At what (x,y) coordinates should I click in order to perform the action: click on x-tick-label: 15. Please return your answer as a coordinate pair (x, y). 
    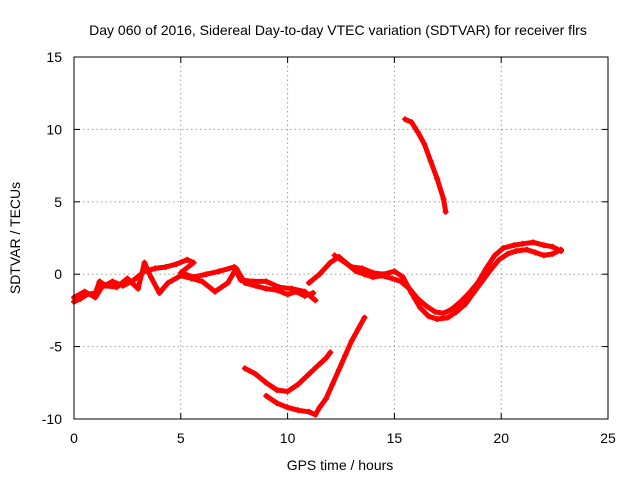
    Looking at the image, I should click on (395, 438).